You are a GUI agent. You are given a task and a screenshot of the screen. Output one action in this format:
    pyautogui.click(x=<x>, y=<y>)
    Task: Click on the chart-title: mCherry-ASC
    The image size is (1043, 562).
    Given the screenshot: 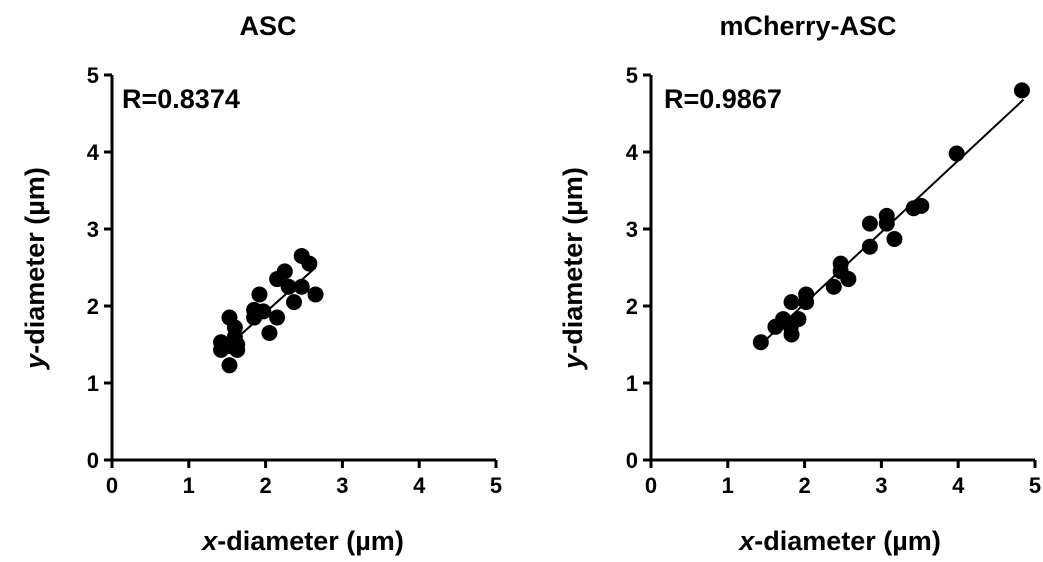 What is the action you would take?
    pyautogui.click(x=807, y=26)
    